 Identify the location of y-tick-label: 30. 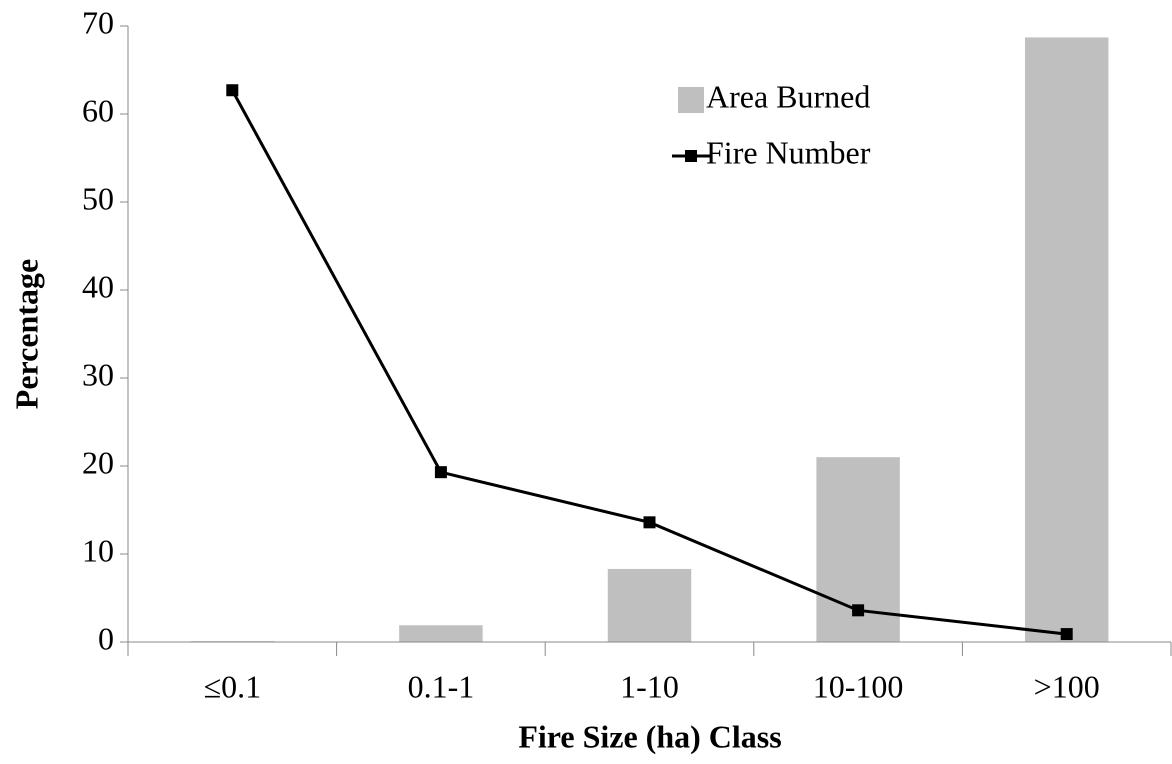
(98, 374).